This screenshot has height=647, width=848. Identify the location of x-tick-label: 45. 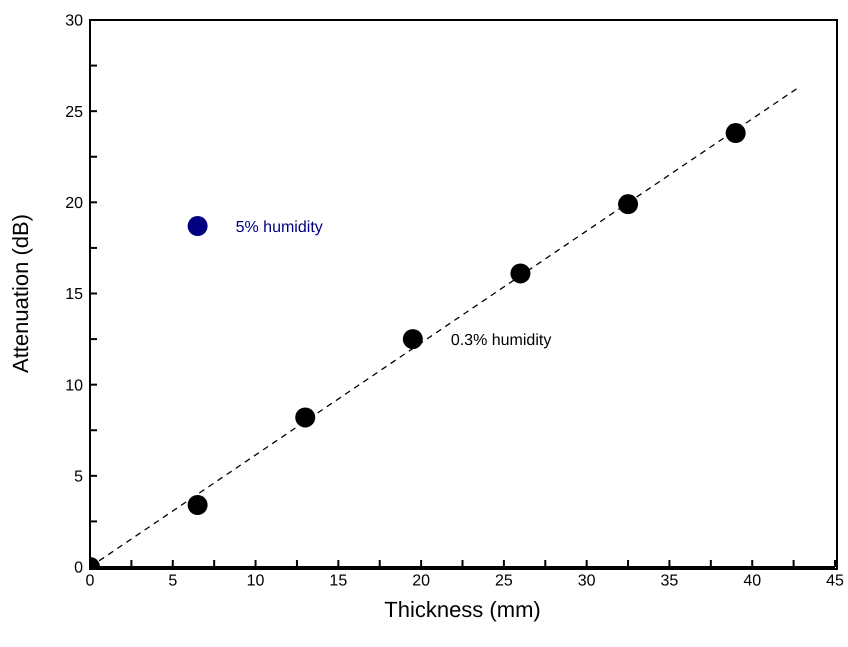
(835, 581).